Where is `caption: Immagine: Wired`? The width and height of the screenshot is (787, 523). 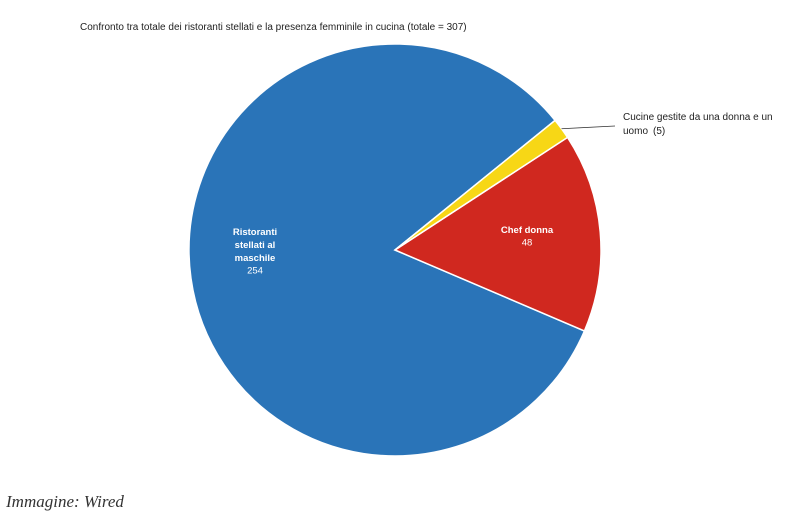 caption: Immagine: Wired is located at coordinates (64, 501).